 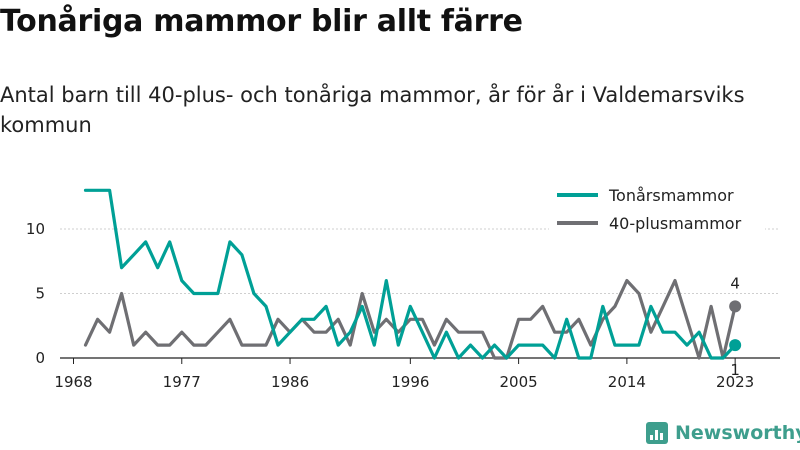 I want to click on x-tick-label: 2023, so click(x=735, y=382).